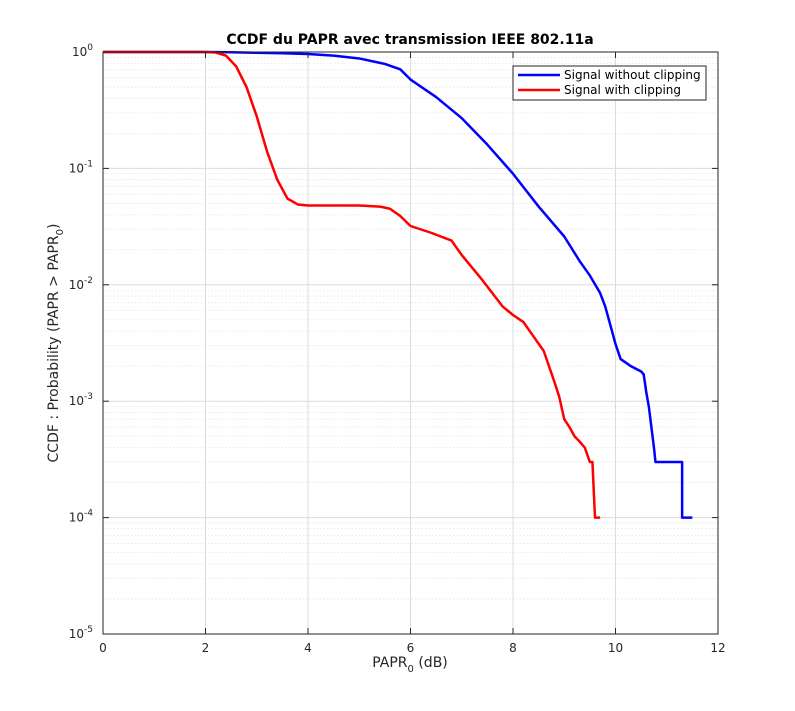  What do you see at coordinates (513, 648) in the screenshot?
I see `x-tick-label: 8` at bounding box center [513, 648].